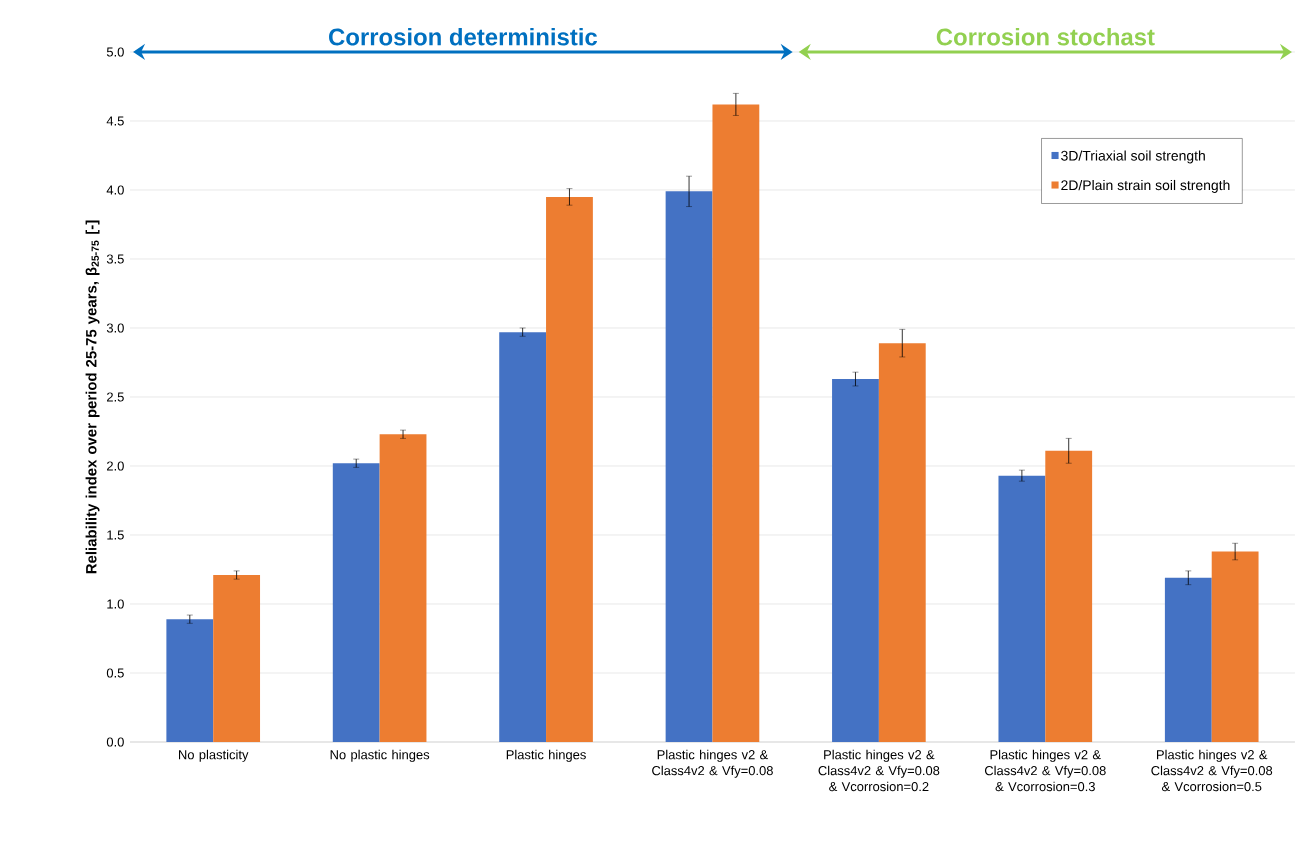 This screenshot has width=1299, height=856. Describe the element at coordinates (463, 36) in the screenshot. I see `text: Corrosion deterministic` at that location.